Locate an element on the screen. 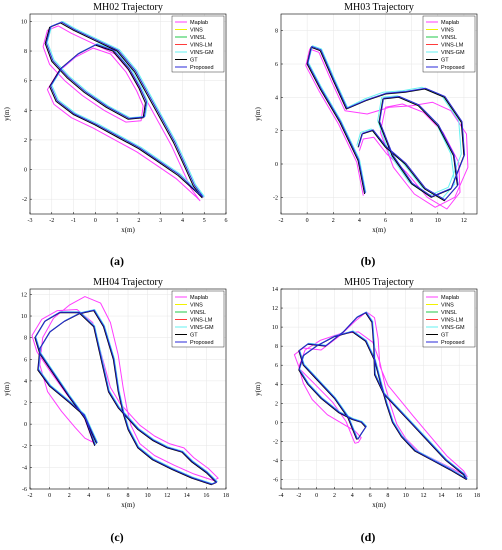  caption-b: (b) is located at coordinates (368, 261).